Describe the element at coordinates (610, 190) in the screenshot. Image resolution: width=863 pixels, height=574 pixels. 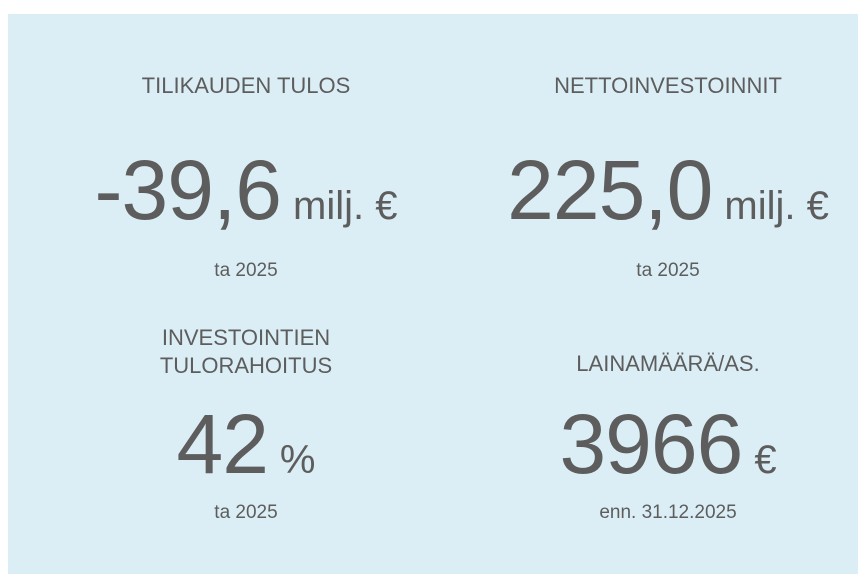
I see `kpi-value: 225,0` at that location.